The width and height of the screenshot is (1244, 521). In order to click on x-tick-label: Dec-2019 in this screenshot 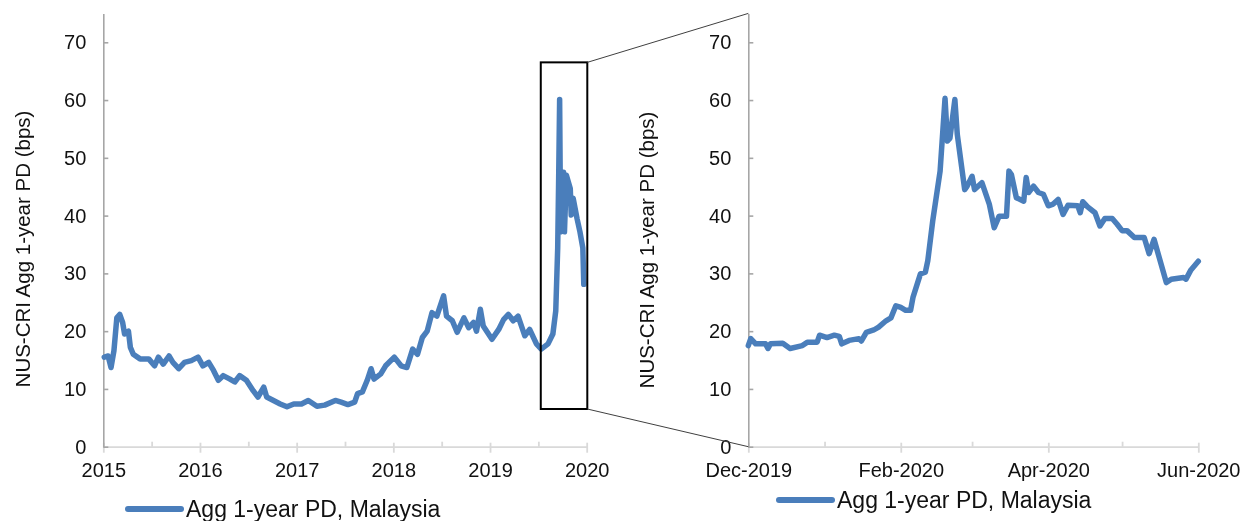, I will do `click(749, 469)`.